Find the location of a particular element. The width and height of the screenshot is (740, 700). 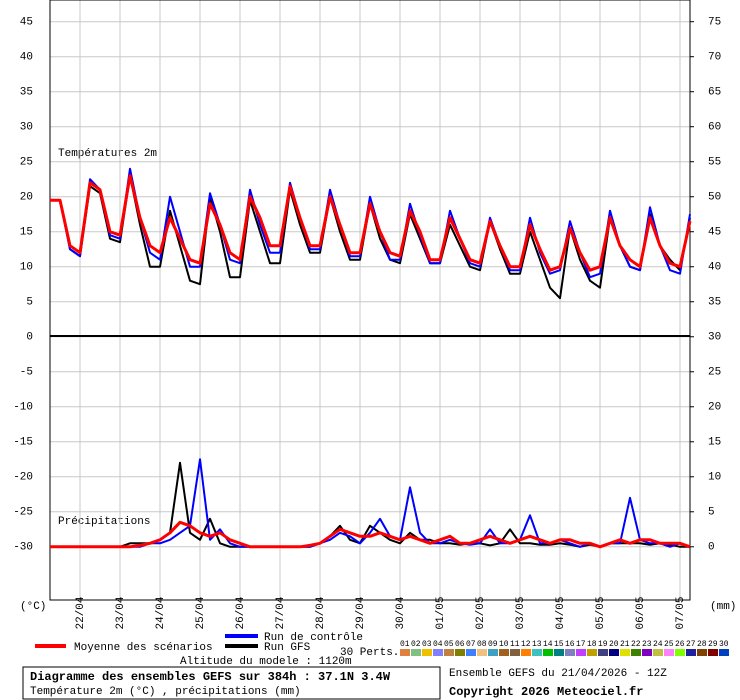

perturbation-label: 06 is located at coordinates (460, 644).